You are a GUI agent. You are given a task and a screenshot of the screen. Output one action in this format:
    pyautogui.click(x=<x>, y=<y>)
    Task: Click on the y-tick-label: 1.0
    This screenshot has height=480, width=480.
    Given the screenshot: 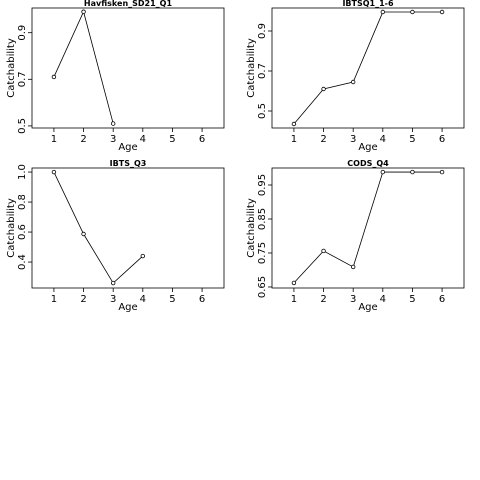 What is the action you would take?
    pyautogui.click(x=22, y=172)
    